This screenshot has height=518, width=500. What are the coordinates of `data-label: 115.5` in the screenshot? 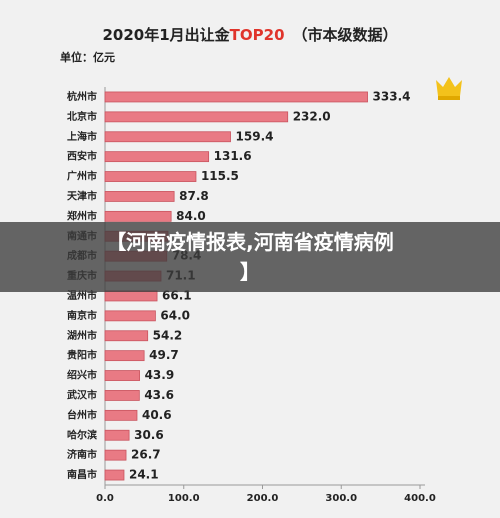 It's located at (220, 176).